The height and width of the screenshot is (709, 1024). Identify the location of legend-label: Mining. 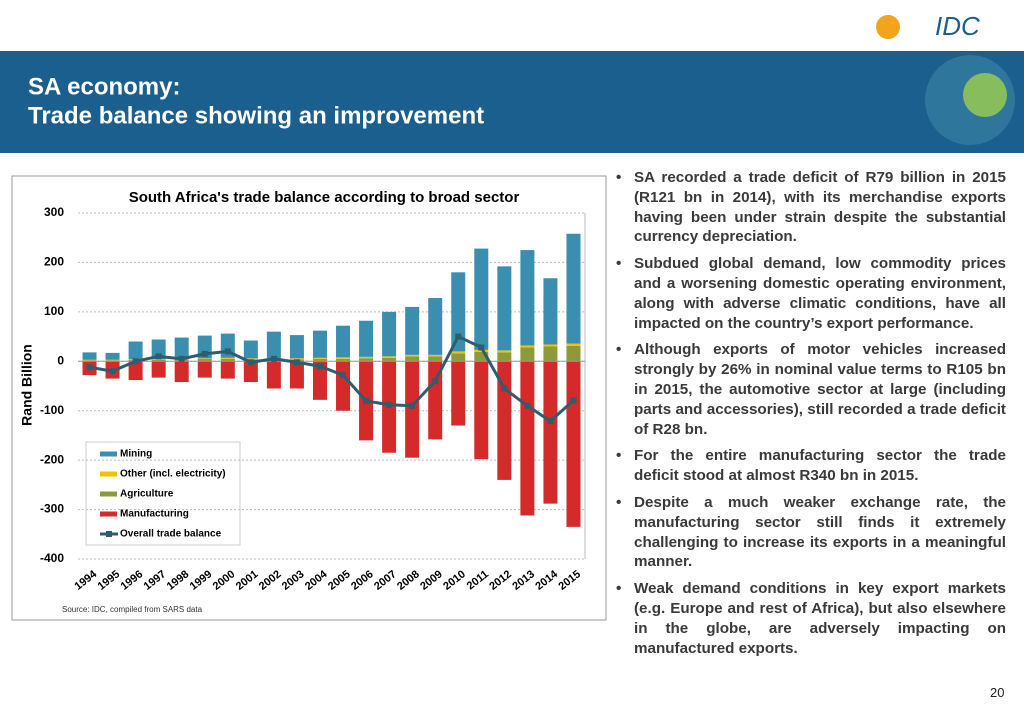
(136, 454).